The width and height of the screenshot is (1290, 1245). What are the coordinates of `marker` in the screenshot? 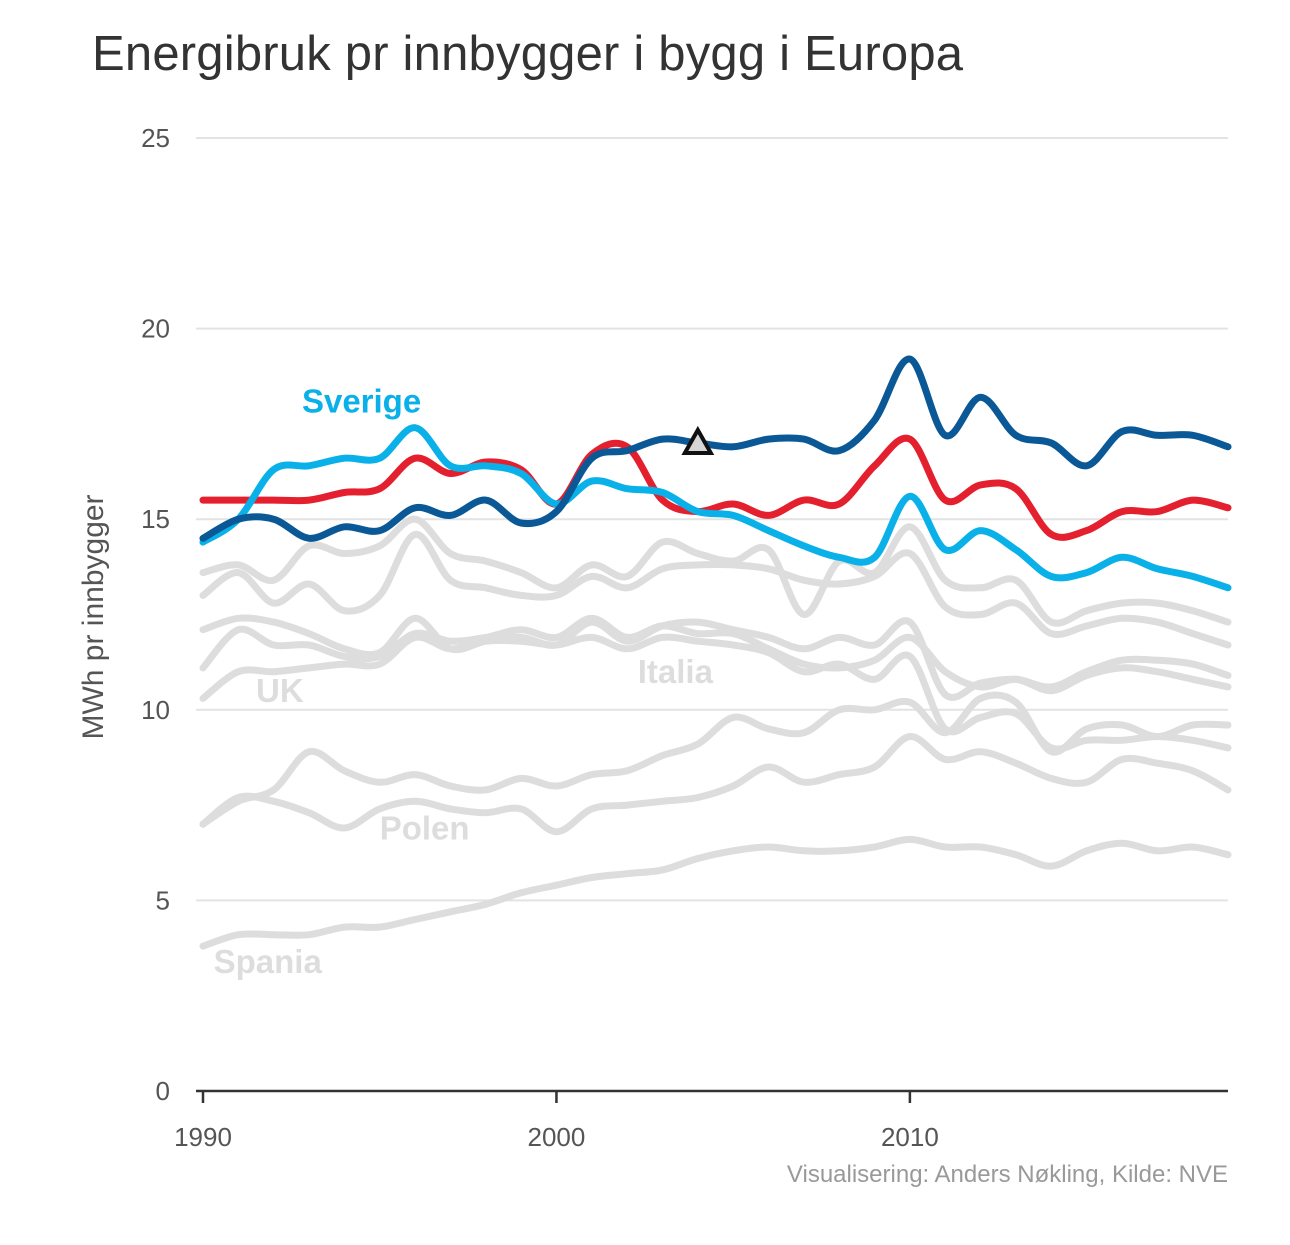 It's located at (698, 440).